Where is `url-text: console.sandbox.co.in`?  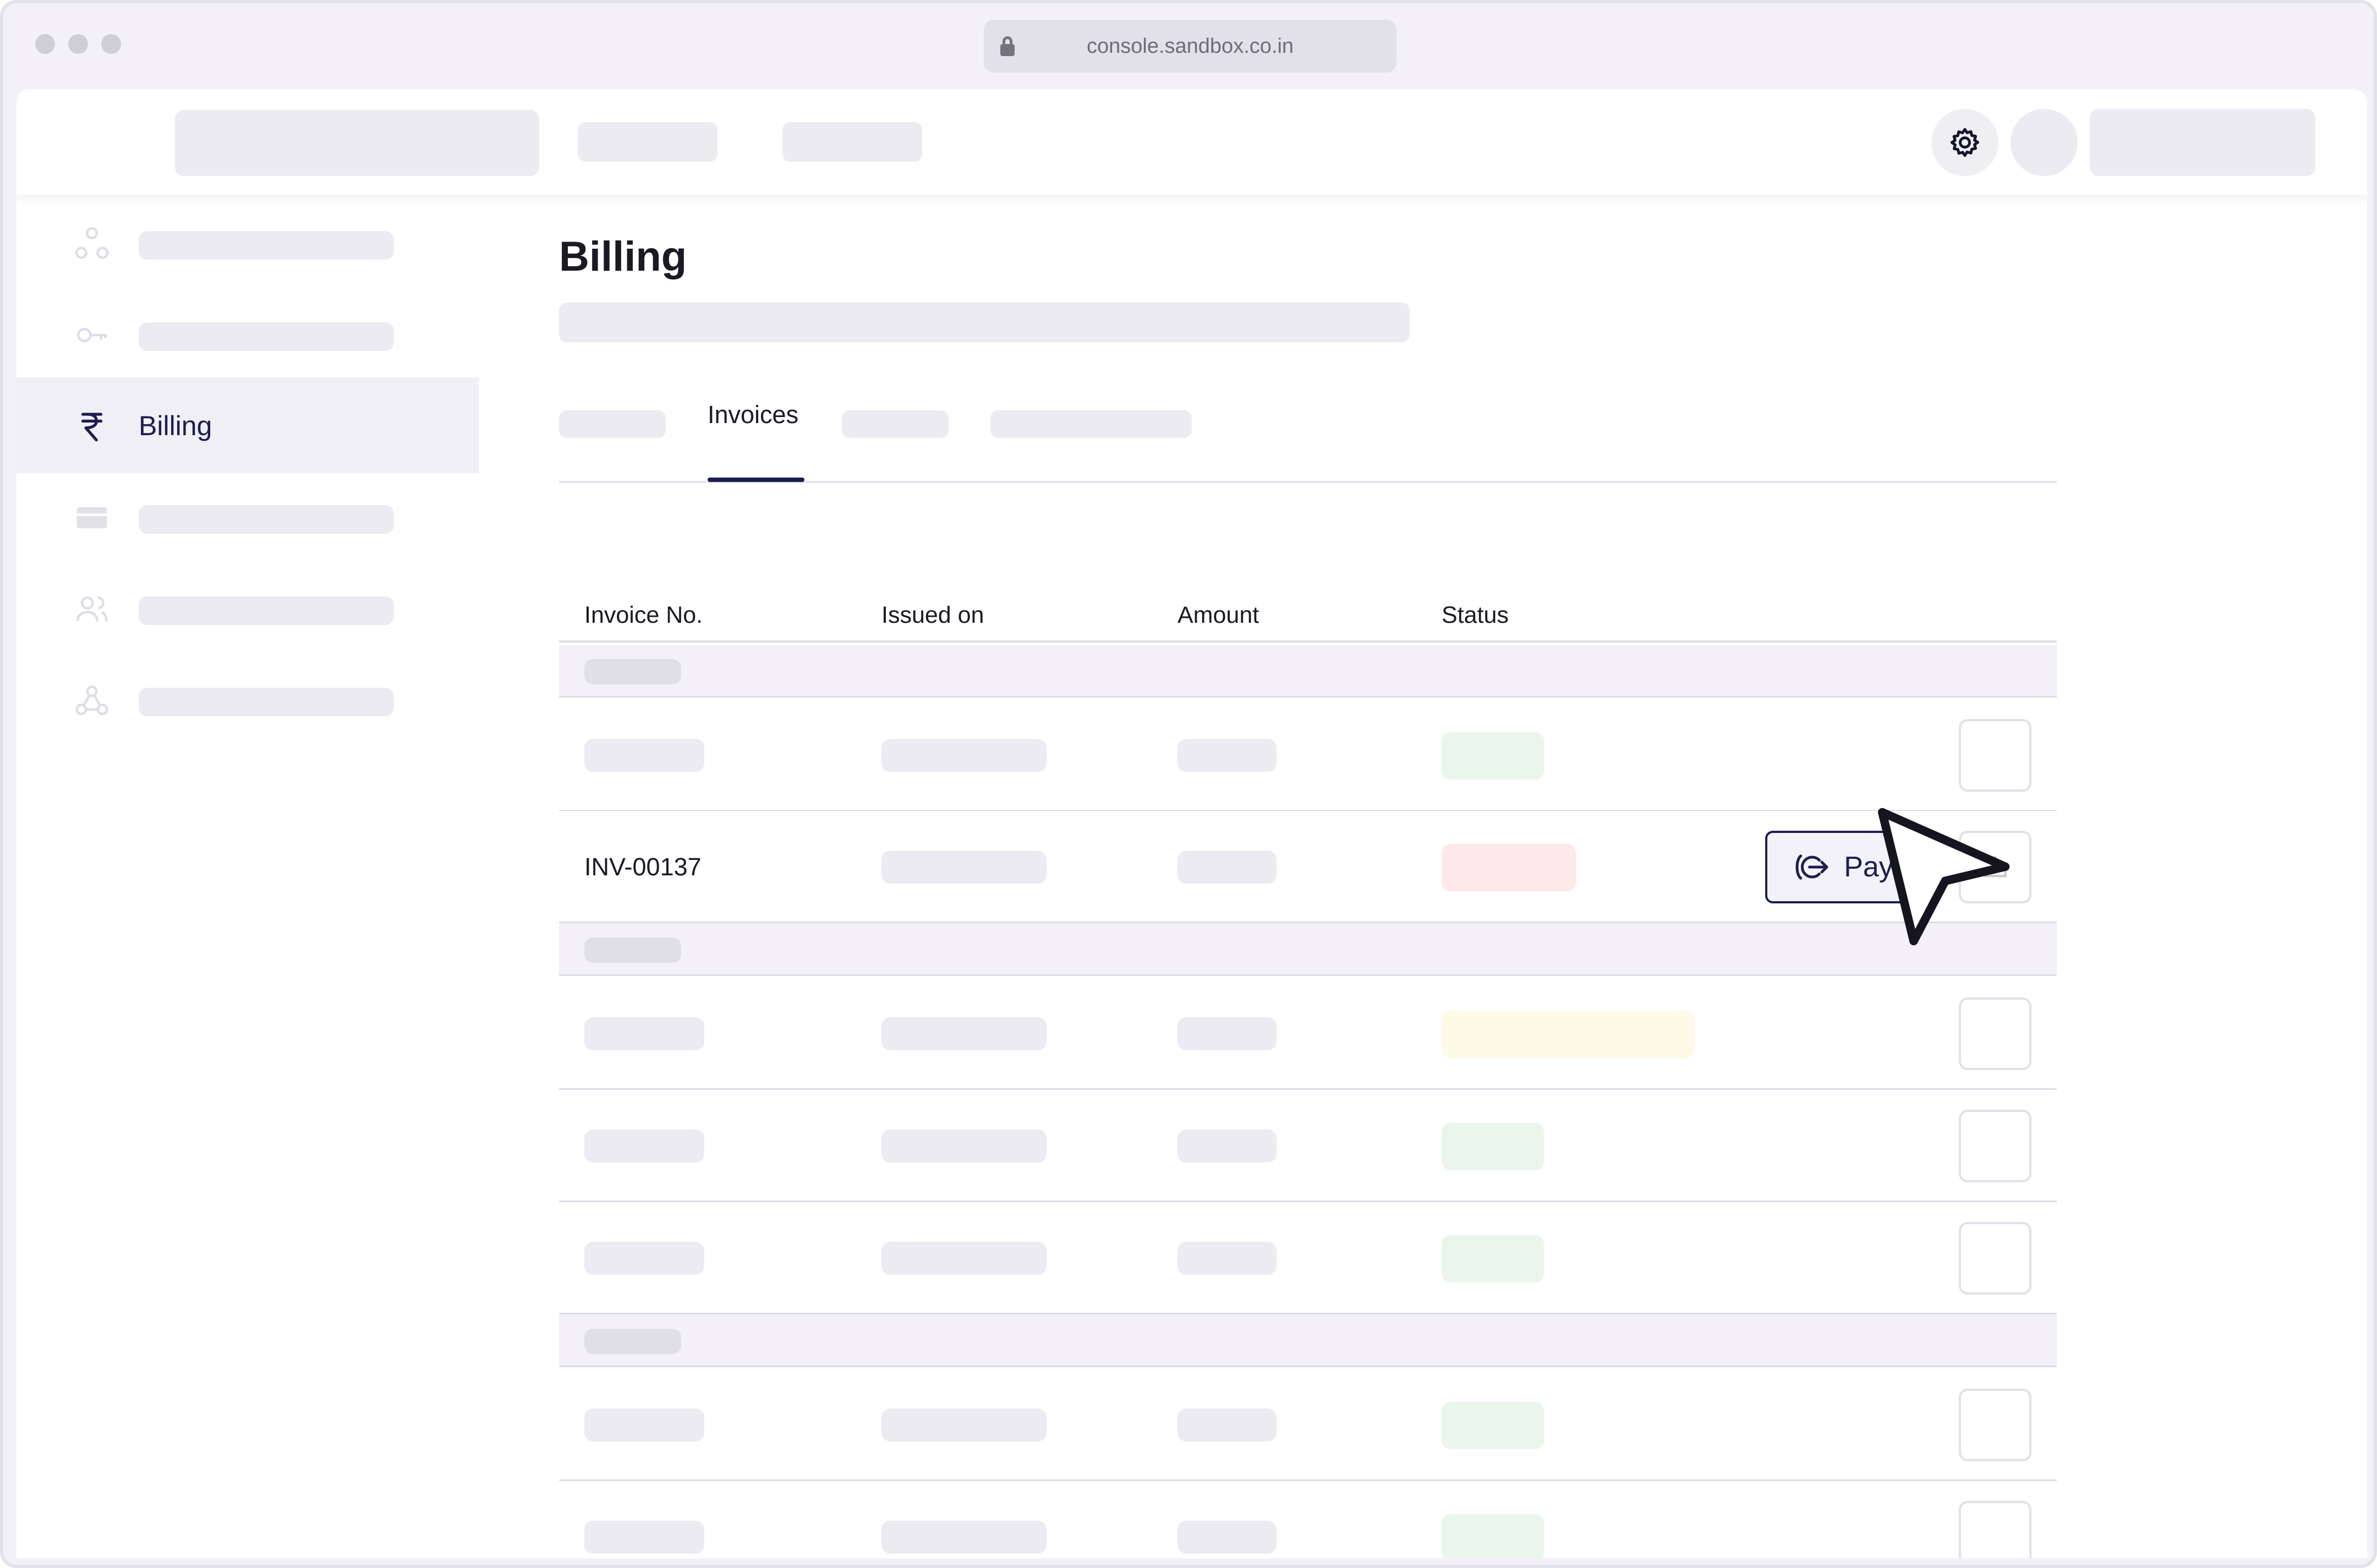 url-text: console.sandbox.co.in is located at coordinates (1190, 46).